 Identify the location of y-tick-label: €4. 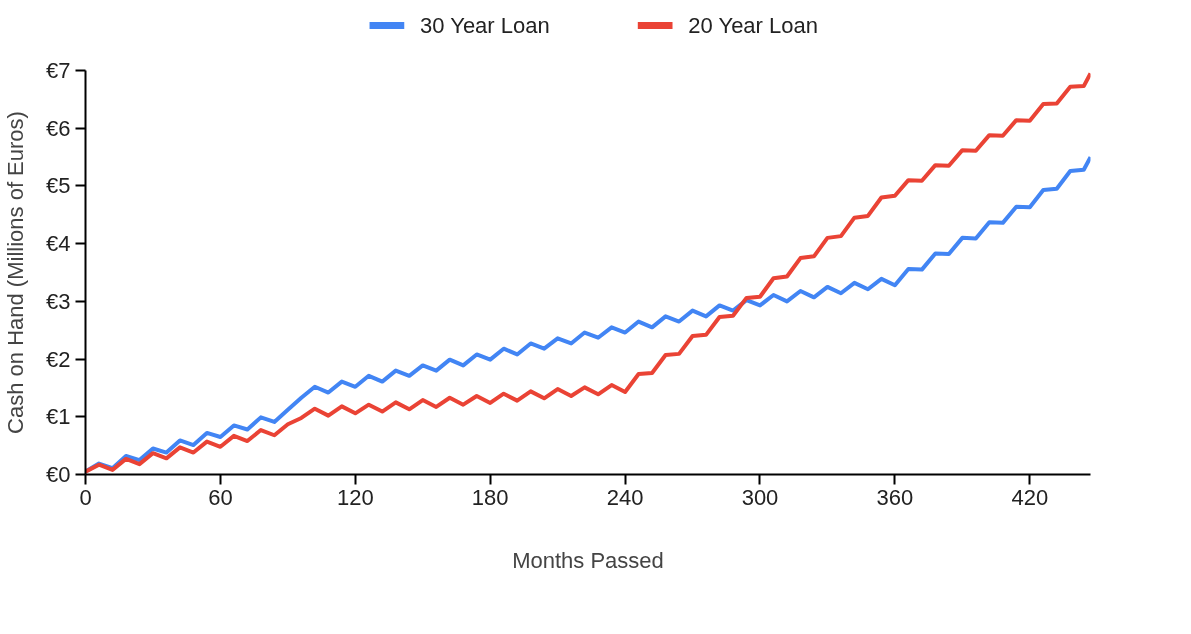
(58, 244).